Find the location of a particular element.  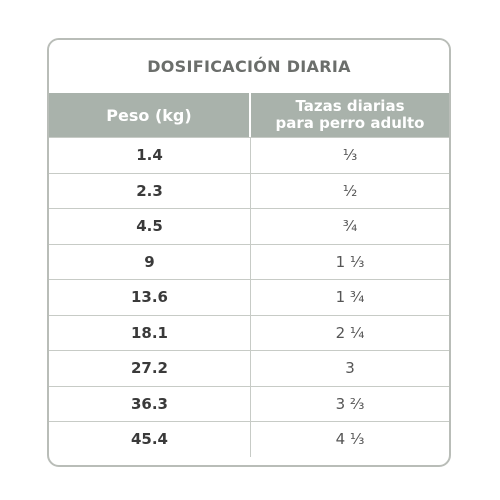

cups-cell: 4 ¹⁄₃ is located at coordinates (350, 439).